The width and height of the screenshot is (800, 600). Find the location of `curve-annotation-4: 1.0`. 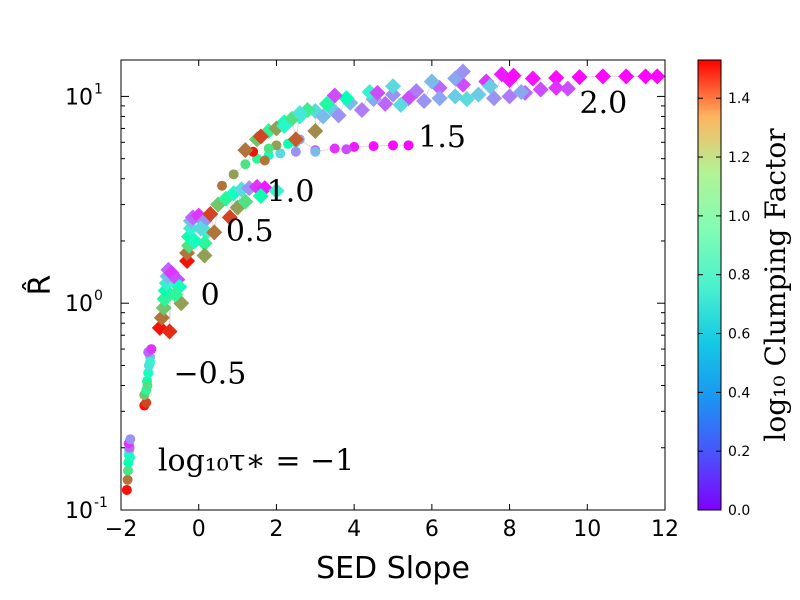

curve-annotation-4: 1.0 is located at coordinates (291, 192).